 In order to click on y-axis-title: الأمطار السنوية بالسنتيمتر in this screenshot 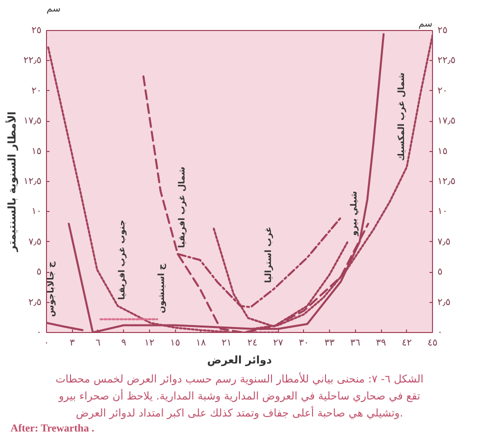, I will do `click(11, 182)`.